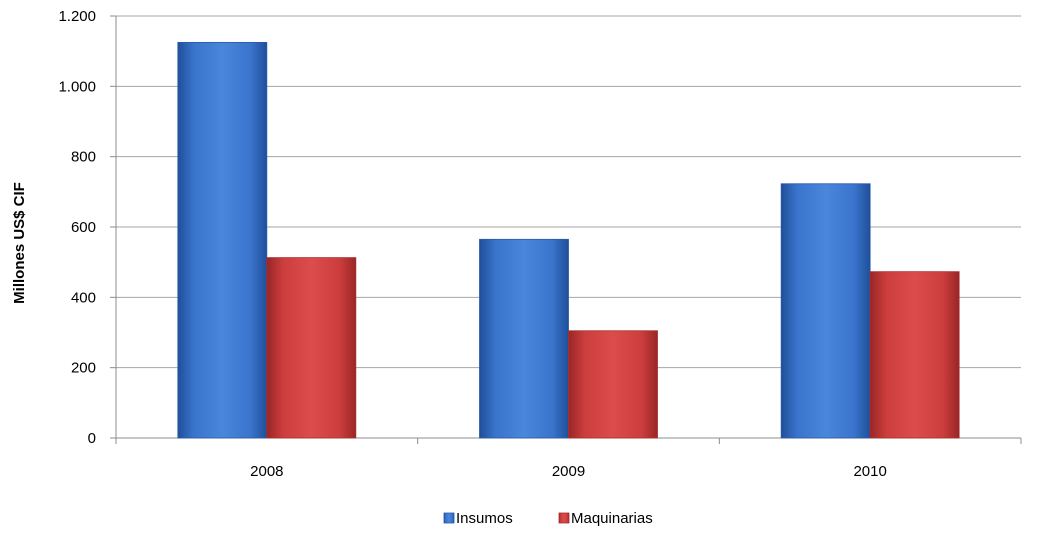  What do you see at coordinates (612, 518) in the screenshot?
I see `legend-label-maquinarias: Maquinarias` at bounding box center [612, 518].